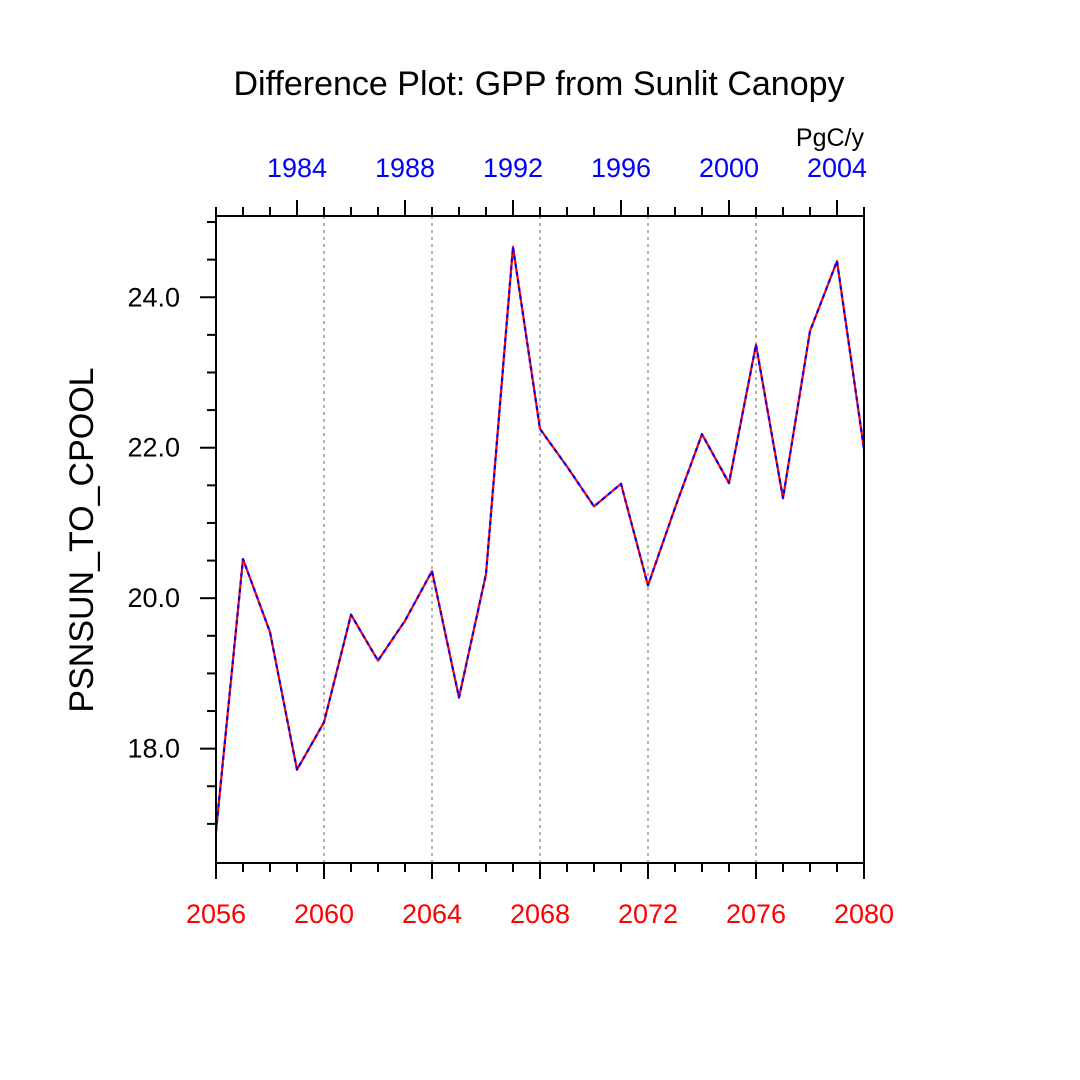 The image size is (1080, 1080). What do you see at coordinates (830, 138) in the screenshot?
I see `units-label: PgC/y` at bounding box center [830, 138].